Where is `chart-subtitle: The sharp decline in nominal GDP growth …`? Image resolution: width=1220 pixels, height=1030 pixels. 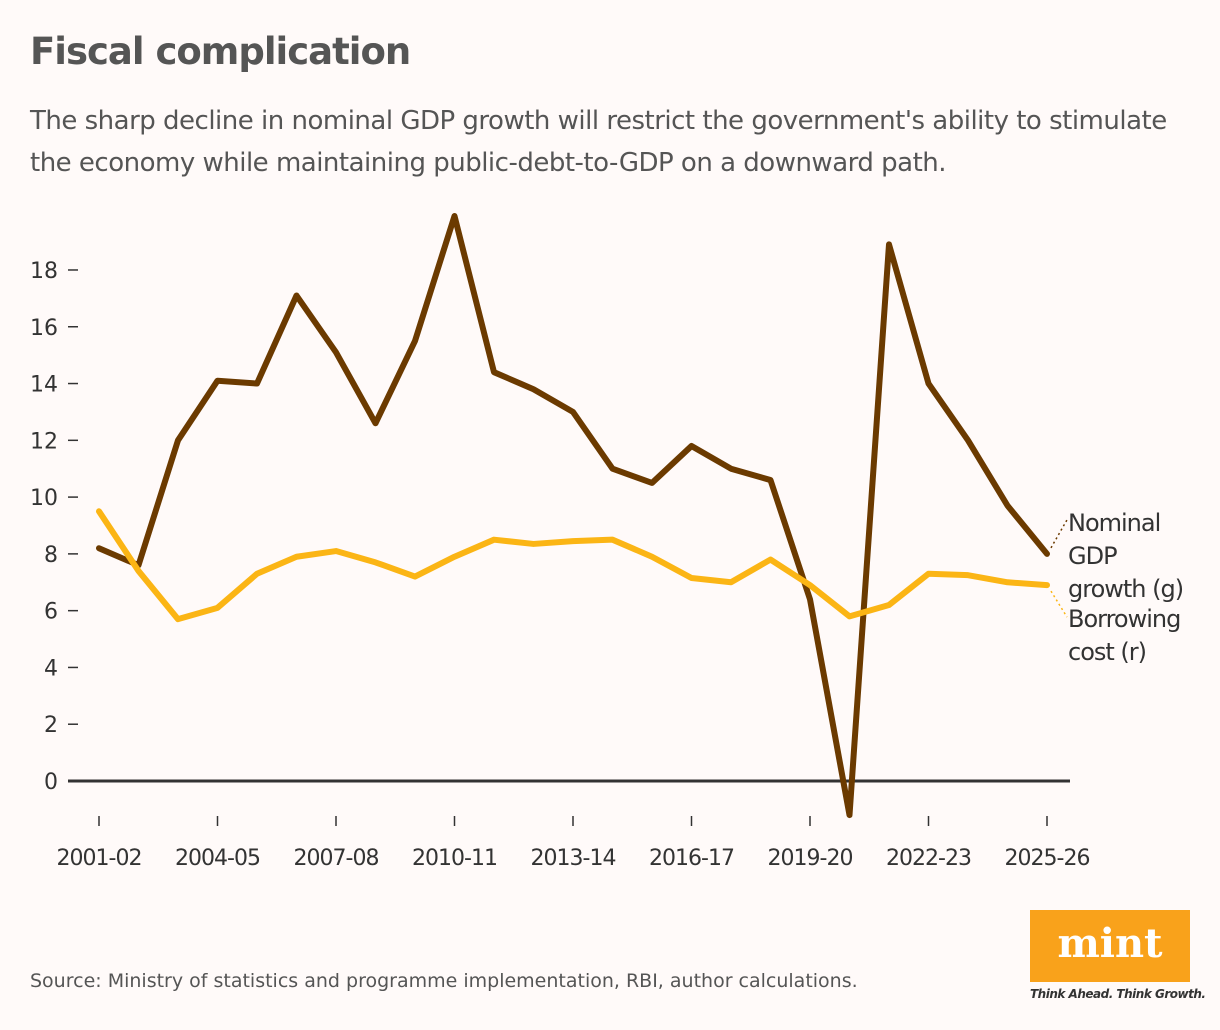 chart-subtitle: The sharp decline in nominal GDP growth … is located at coordinates (598, 142).